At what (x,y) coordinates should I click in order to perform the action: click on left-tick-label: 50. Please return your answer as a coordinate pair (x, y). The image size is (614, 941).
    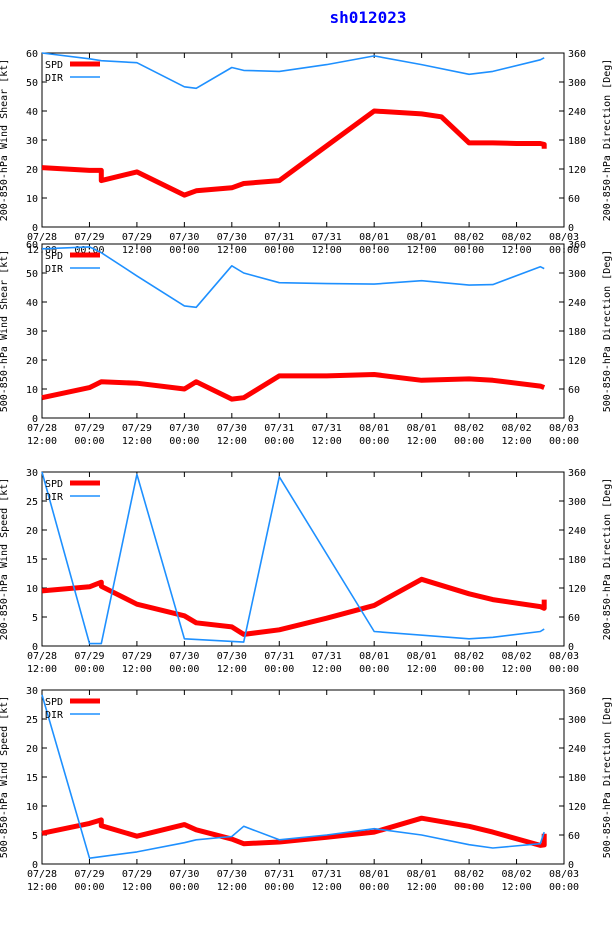
    Looking at the image, I should click on (32, 274).